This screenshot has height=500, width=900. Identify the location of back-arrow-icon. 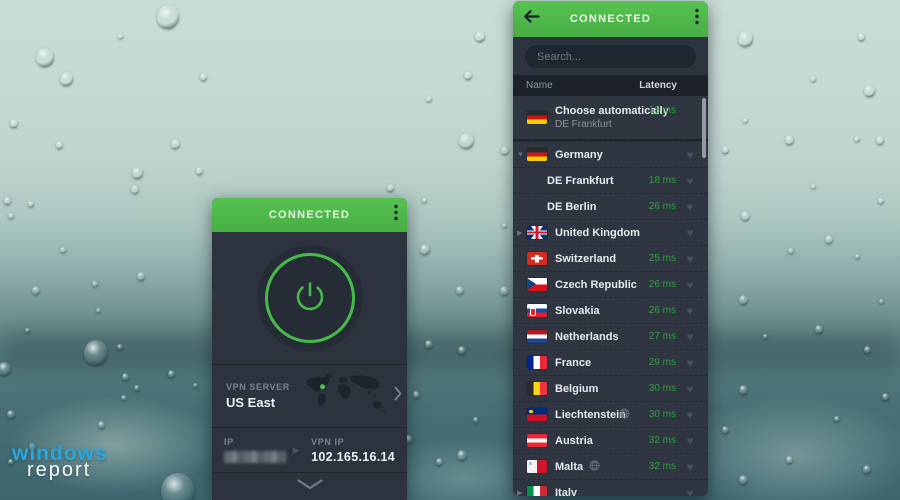
(531, 19).